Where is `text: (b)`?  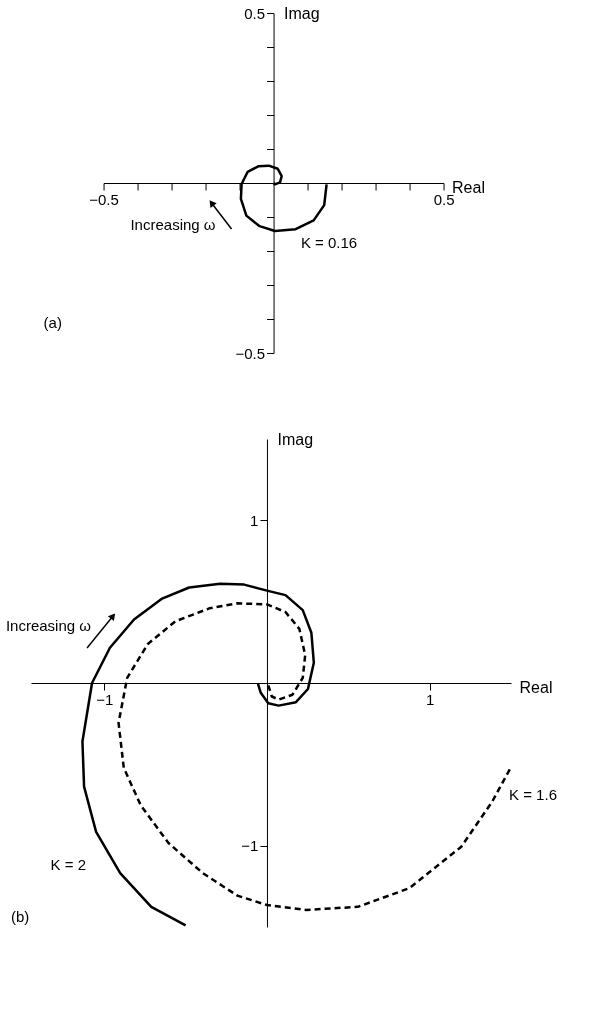
text: (b) is located at coordinates (20, 916).